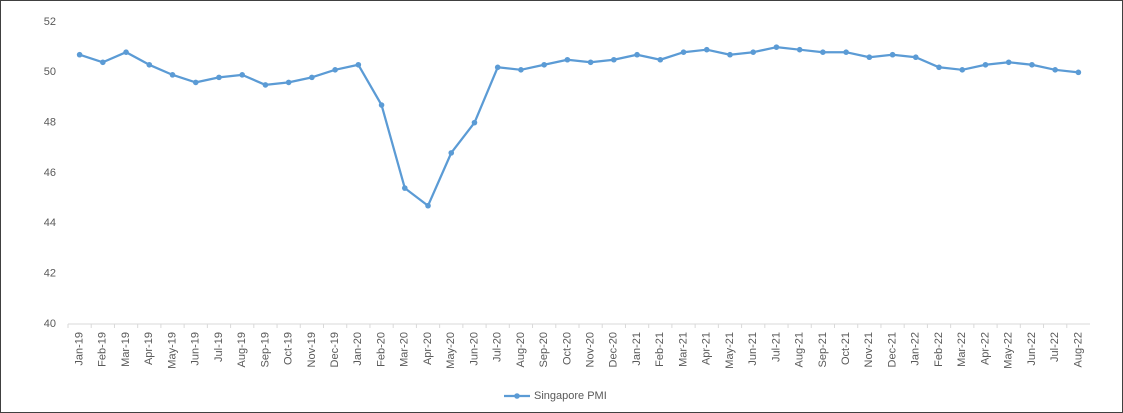  Describe the element at coordinates (196, 349) in the screenshot. I see `x-tick-label: Jun-19` at that location.